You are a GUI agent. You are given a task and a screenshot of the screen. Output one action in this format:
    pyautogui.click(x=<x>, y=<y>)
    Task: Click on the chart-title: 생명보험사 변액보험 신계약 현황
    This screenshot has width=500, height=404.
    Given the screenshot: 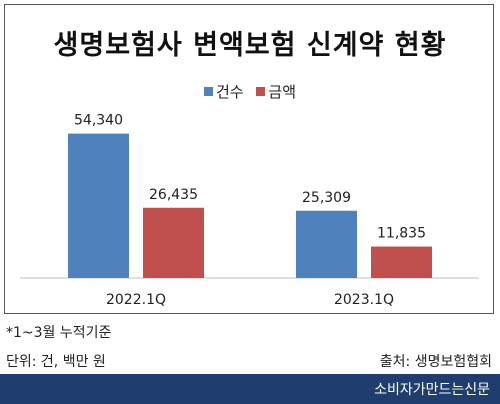 What is the action you would take?
    pyautogui.click(x=250, y=45)
    